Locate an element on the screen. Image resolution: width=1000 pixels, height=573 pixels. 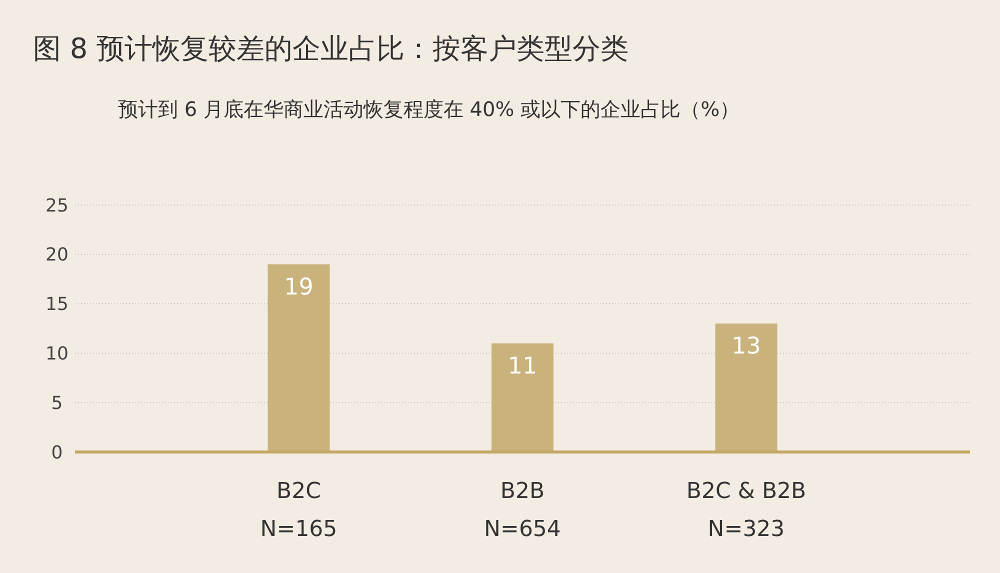
y-tick-label: 25 is located at coordinates (57, 205).